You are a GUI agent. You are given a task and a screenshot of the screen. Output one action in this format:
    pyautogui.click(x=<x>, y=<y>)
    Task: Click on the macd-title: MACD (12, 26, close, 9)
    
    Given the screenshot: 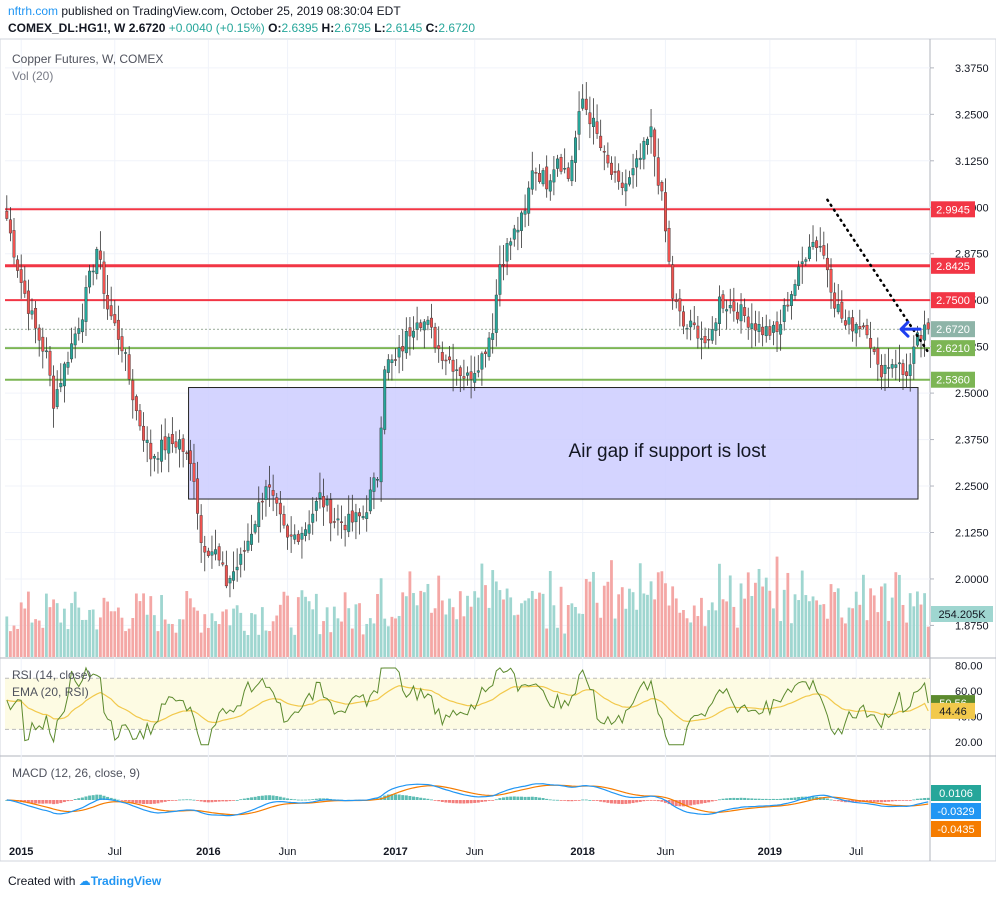 What is the action you would take?
    pyautogui.click(x=76, y=773)
    